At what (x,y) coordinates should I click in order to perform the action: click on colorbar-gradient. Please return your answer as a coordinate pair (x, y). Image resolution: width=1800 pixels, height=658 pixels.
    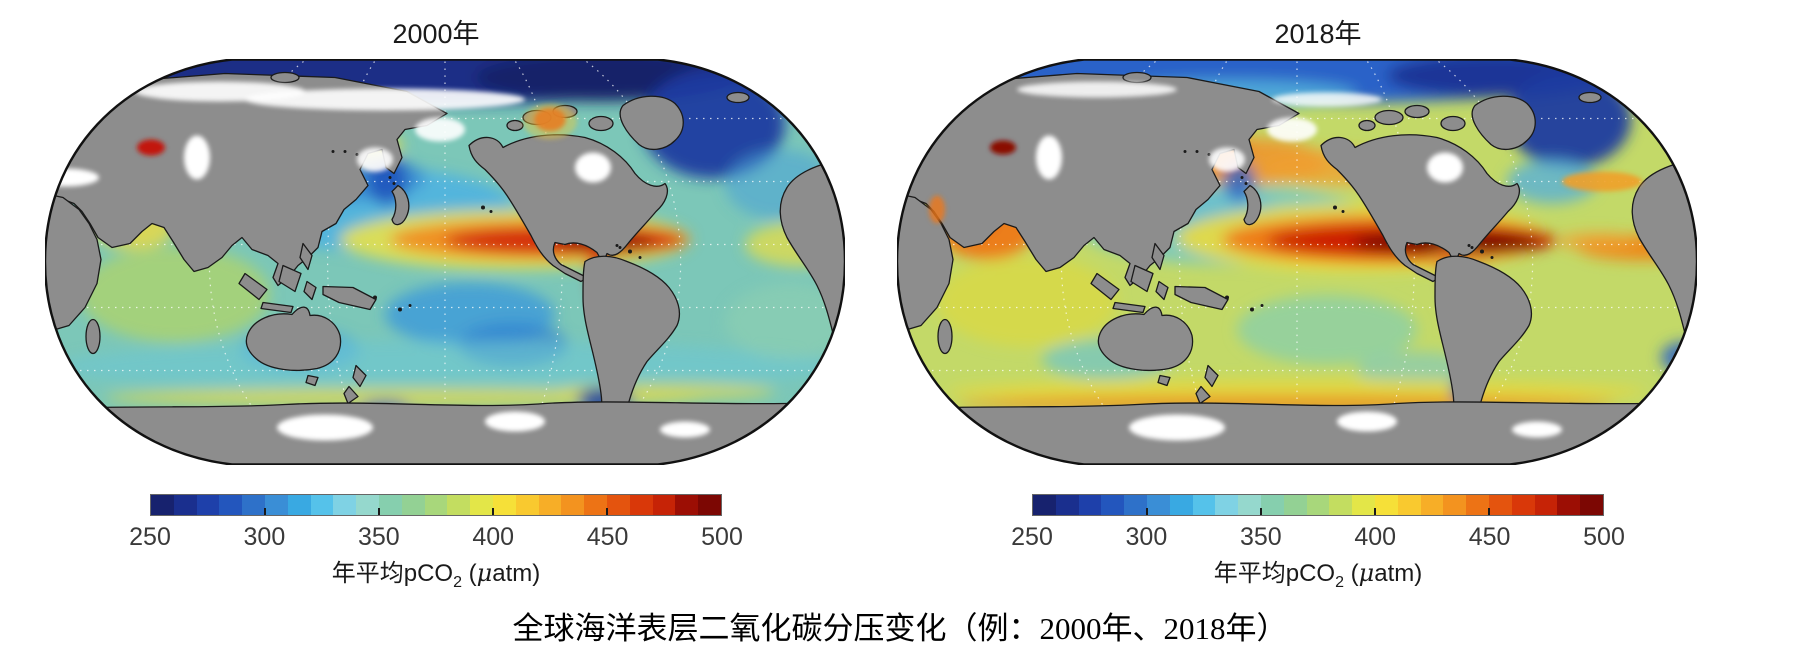
    Looking at the image, I should click on (436, 505).